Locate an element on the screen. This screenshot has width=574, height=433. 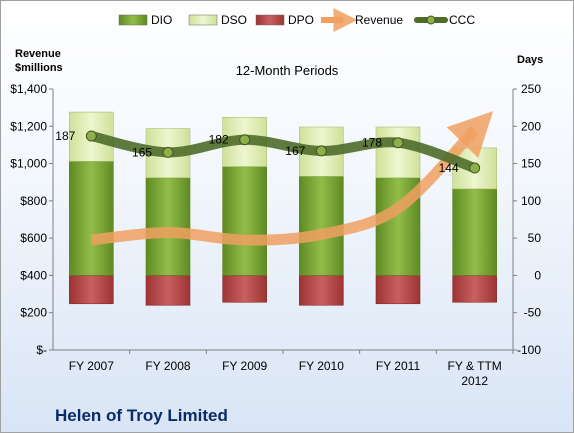
legend: DIO DSO DPO Revenue CCC is located at coordinates (296, 20).